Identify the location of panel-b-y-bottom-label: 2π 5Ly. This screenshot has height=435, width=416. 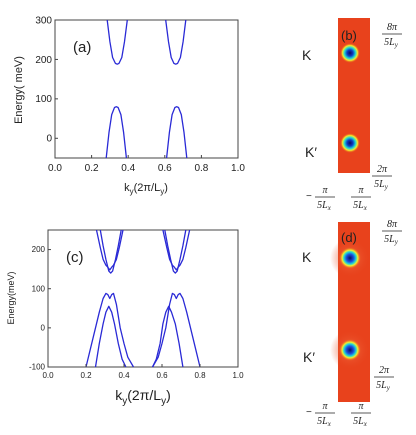
(382, 177).